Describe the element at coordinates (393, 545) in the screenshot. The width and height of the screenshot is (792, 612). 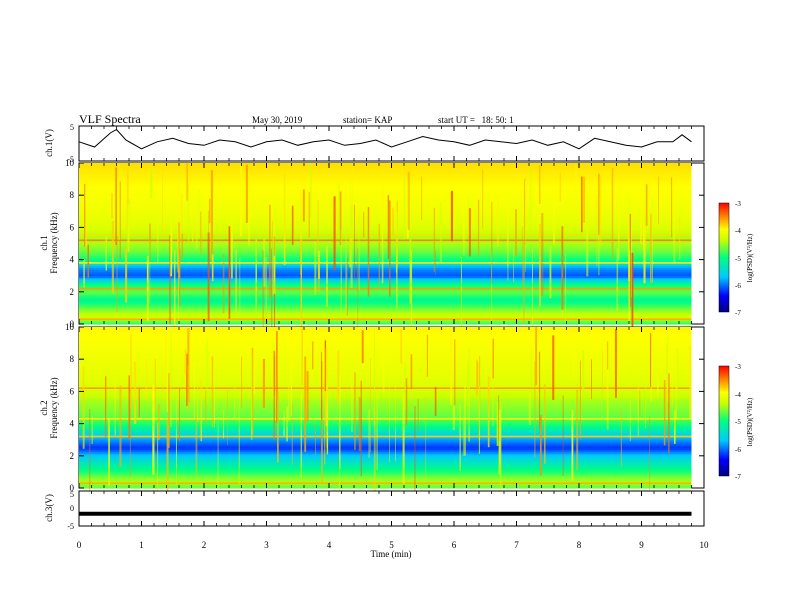
I see `time-axis: 0 1 2 3 4 5 6 7 8 9 10` at that location.